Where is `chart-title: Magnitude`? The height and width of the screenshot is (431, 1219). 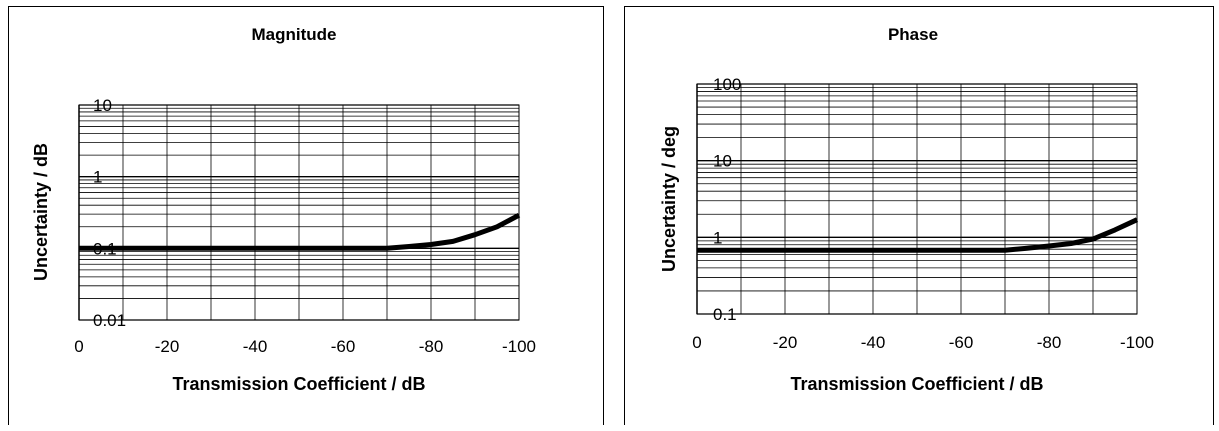 chart-title: Magnitude is located at coordinates (294, 34).